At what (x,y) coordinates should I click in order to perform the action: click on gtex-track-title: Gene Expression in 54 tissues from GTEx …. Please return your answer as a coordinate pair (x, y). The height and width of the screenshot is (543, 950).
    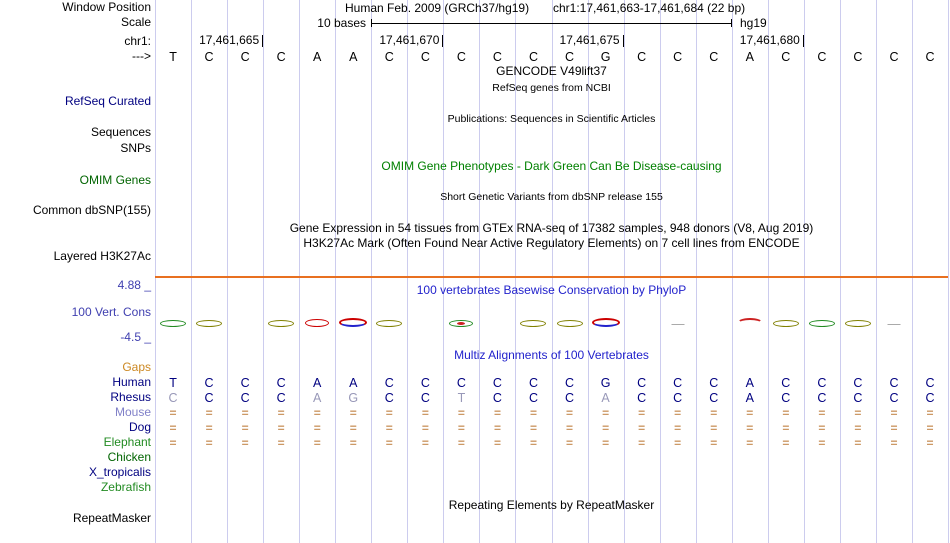
    Looking at the image, I should click on (551, 228).